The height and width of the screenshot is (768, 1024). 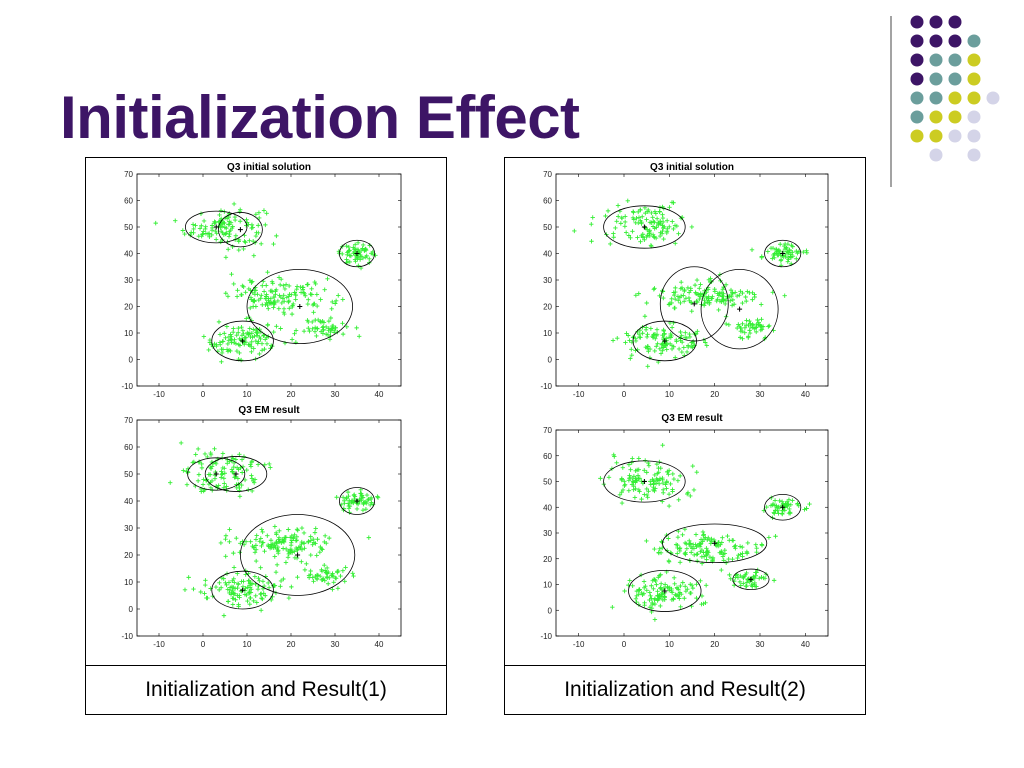 What do you see at coordinates (917, 22) in the screenshot?
I see `decorative-dot` at bounding box center [917, 22].